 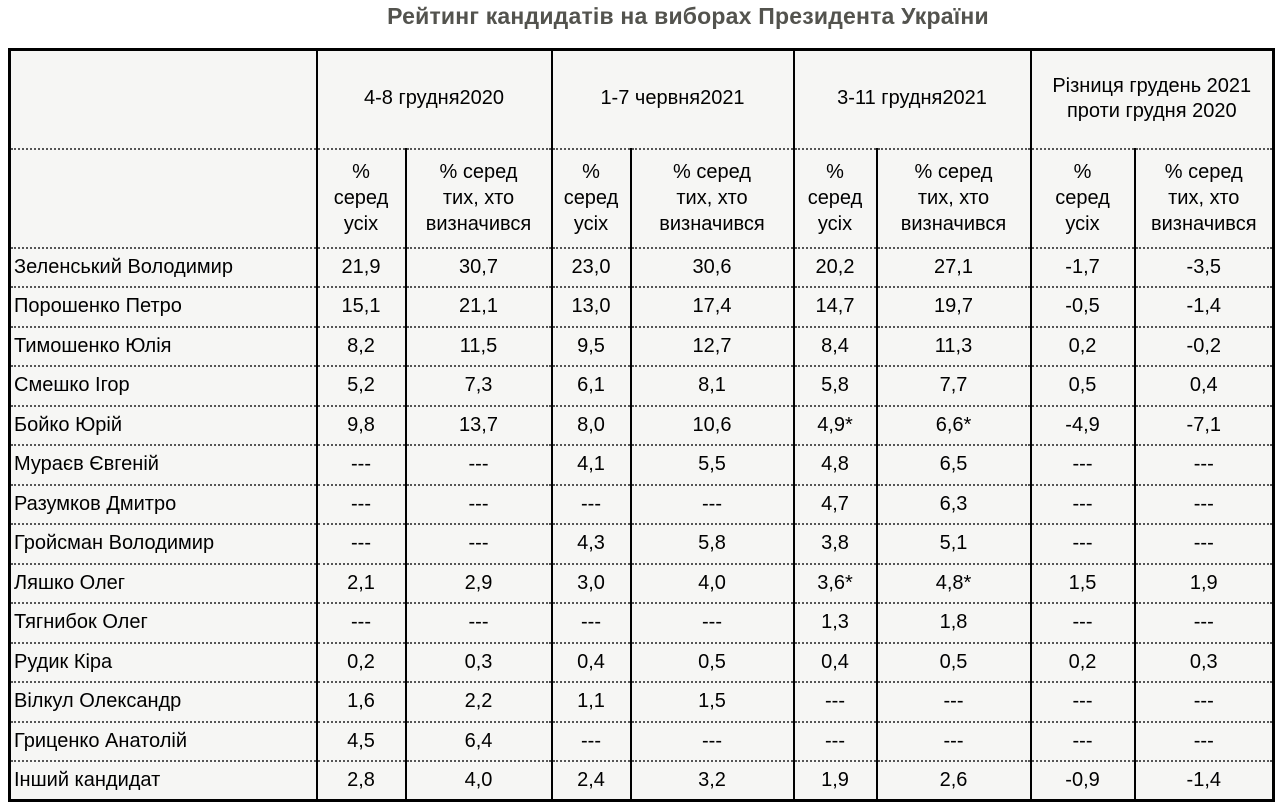 What do you see at coordinates (163, 582) in the screenshot?
I see `candidate-name: Ляшко Олег` at bounding box center [163, 582].